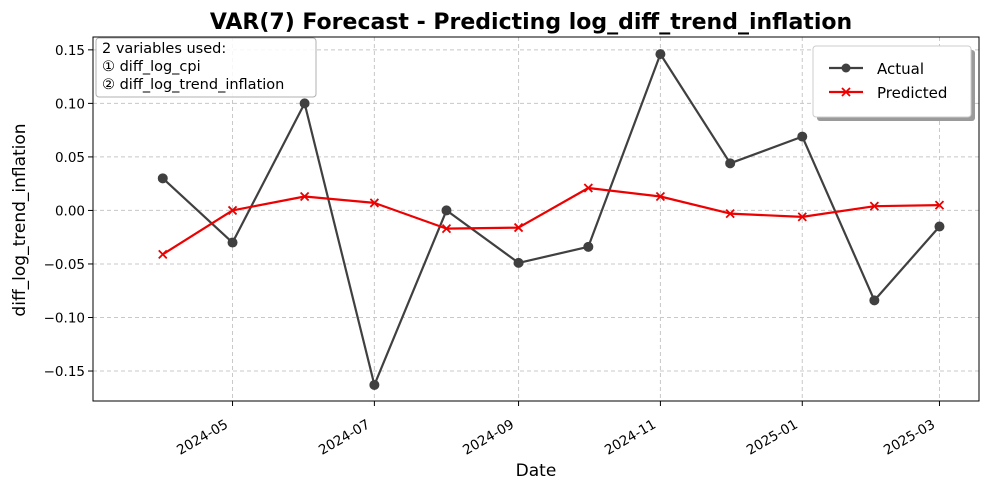  I want to click on x-tick-label: 2025-01, so click(772, 438).